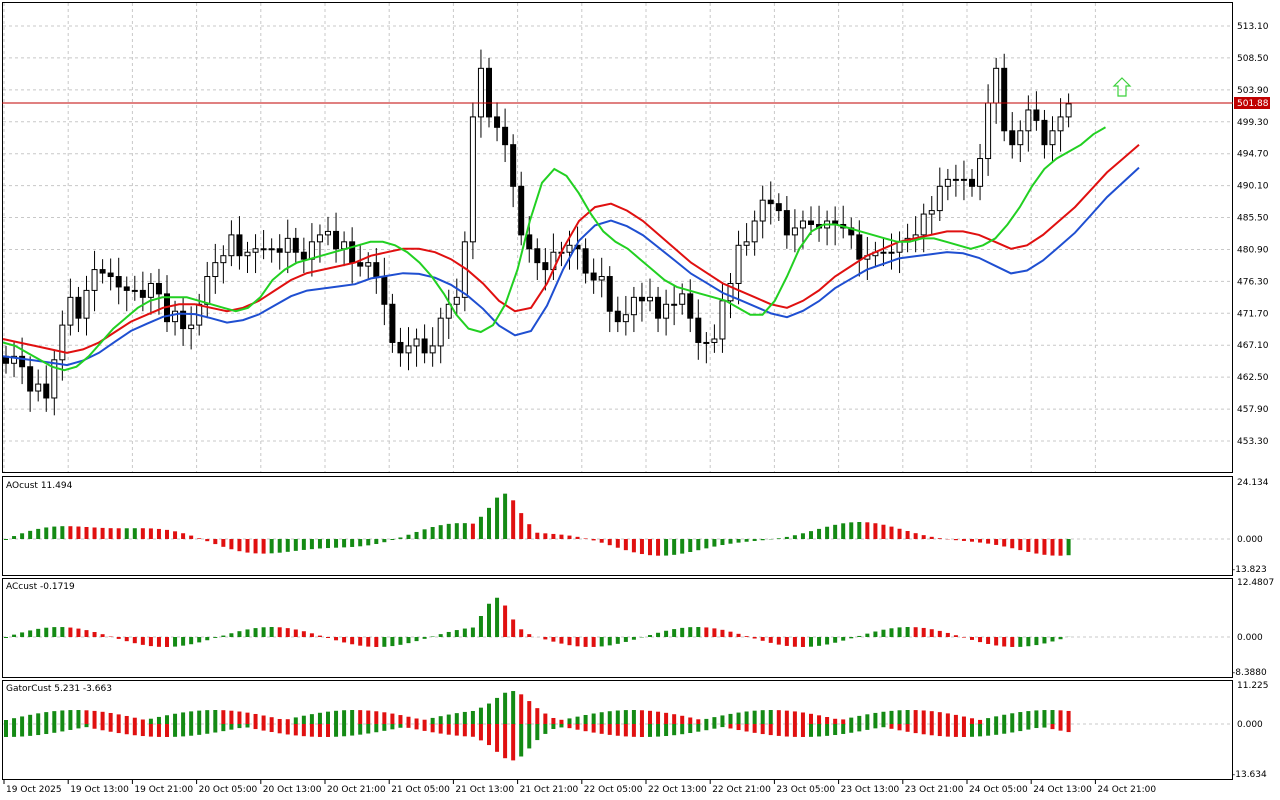 The height and width of the screenshot is (800, 1280). I want to click on ao-title: AOcust 11.494, so click(39, 486).